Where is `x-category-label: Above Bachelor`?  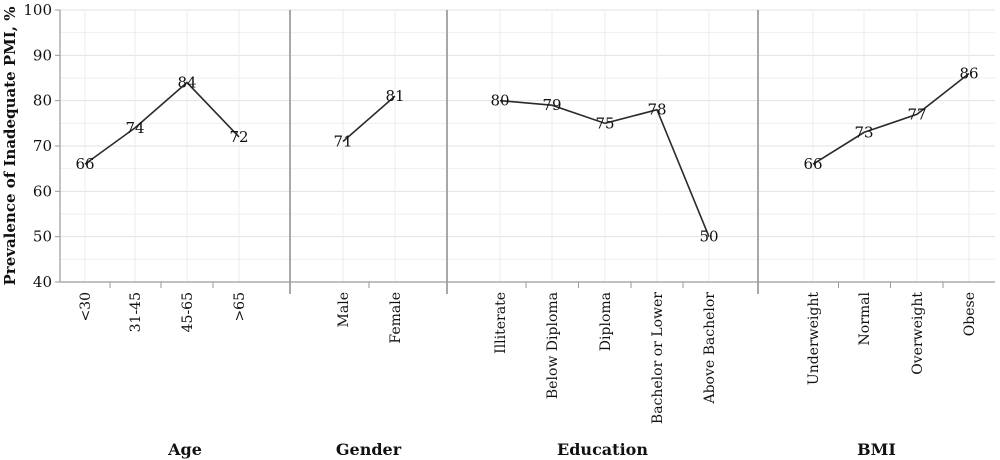
x-category-label: Above Bachelor is located at coordinates (710, 348).